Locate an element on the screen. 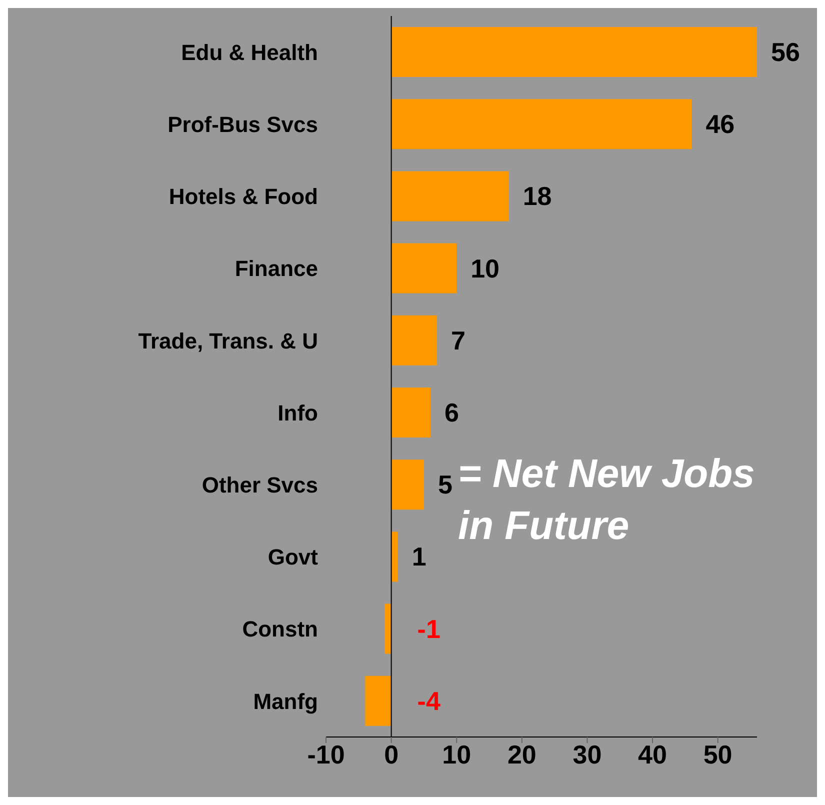 The height and width of the screenshot is (805, 825). y-tick-label: Other Svcs is located at coordinates (260, 485).